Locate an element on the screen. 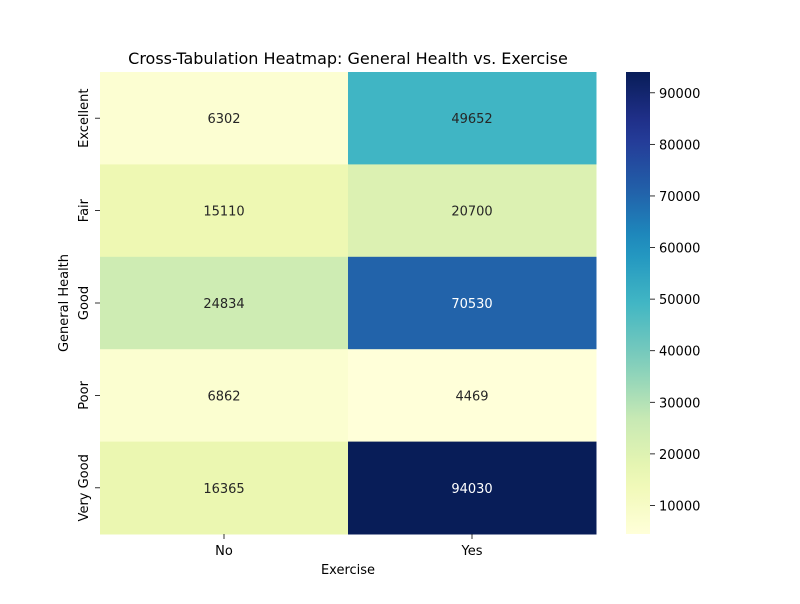 This screenshot has width=800, height=604. x-axis: No Yes is located at coordinates (349, 546).